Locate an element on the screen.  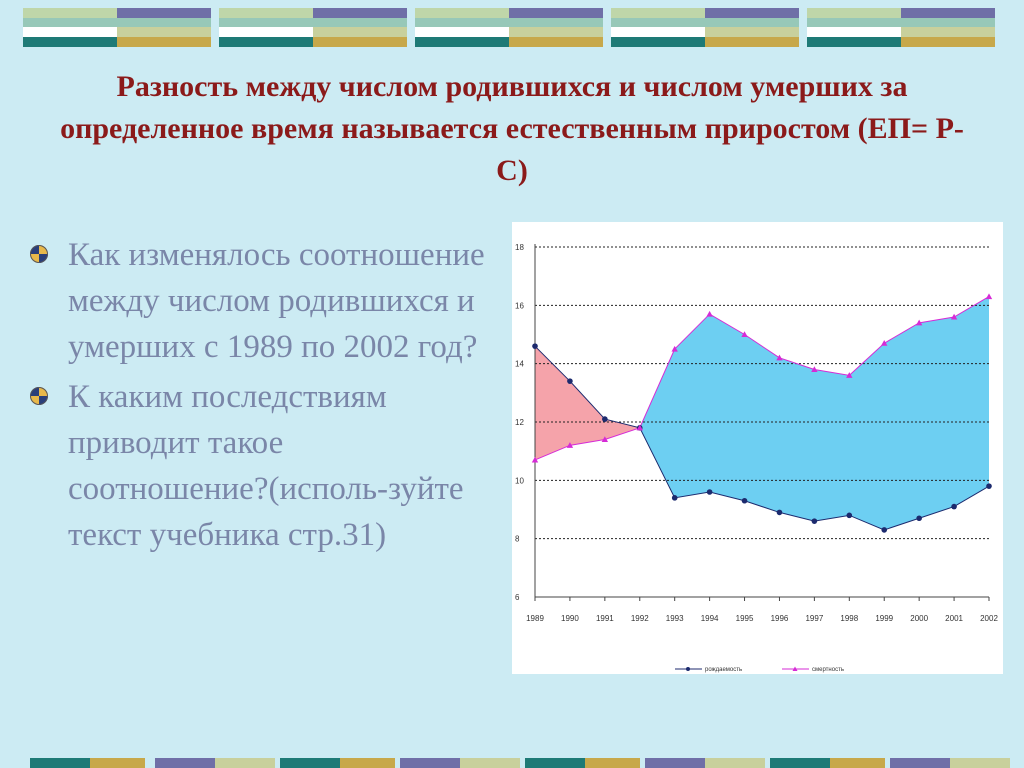
x-tick-label: 1991 is located at coordinates (605, 618).